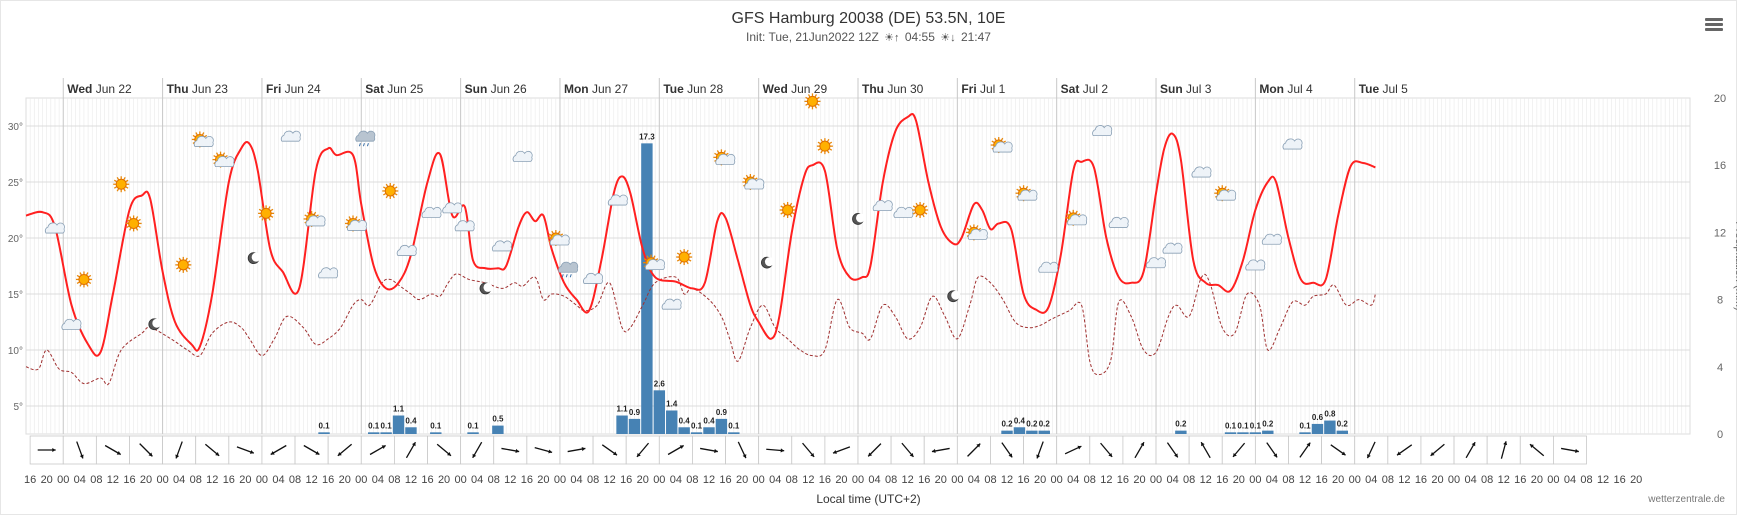 This screenshot has width=1737, height=515. I want to click on y-left-tick: 15°, so click(15, 295).